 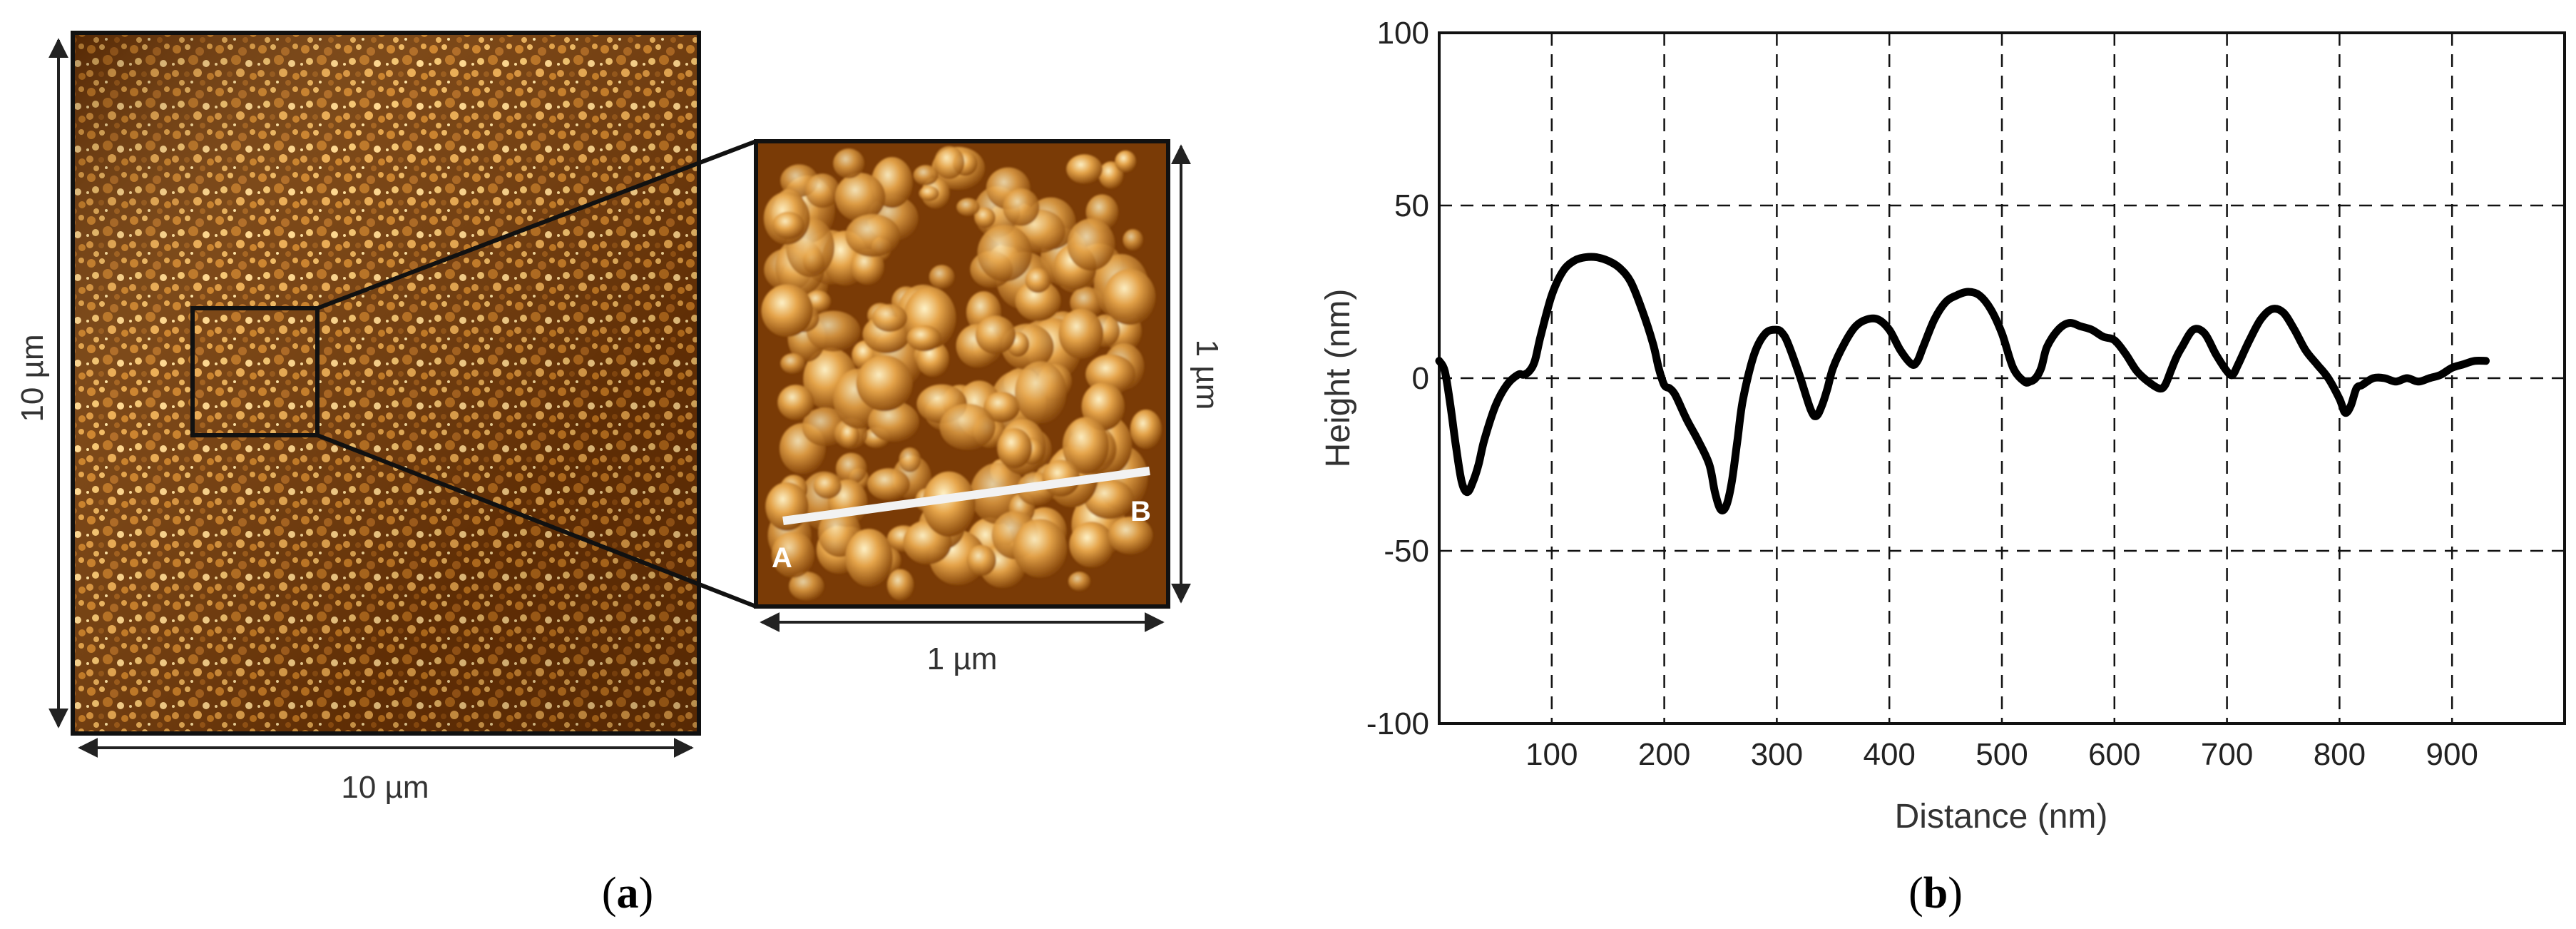 What do you see at coordinates (1664, 754) in the screenshot?
I see `x-tick-label: 200` at bounding box center [1664, 754].